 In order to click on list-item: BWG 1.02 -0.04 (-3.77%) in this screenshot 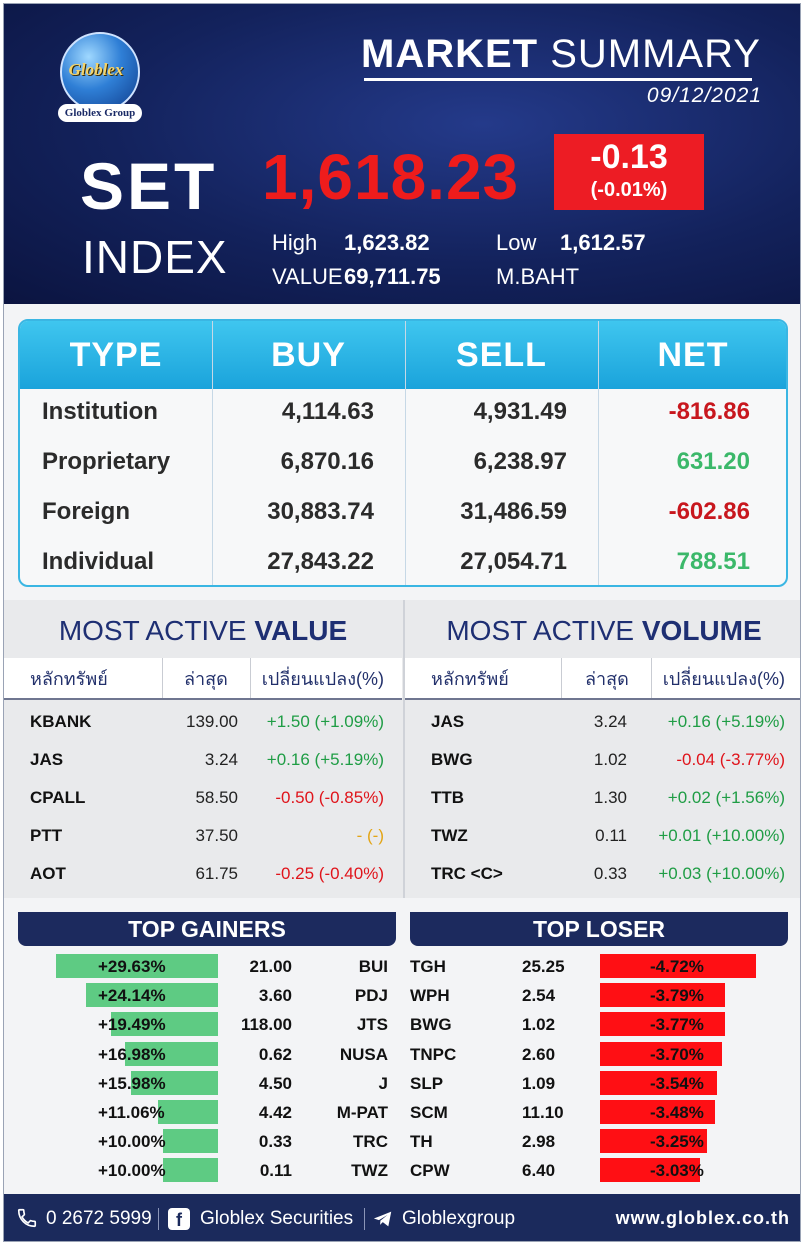, I will do `click(602, 760)`.